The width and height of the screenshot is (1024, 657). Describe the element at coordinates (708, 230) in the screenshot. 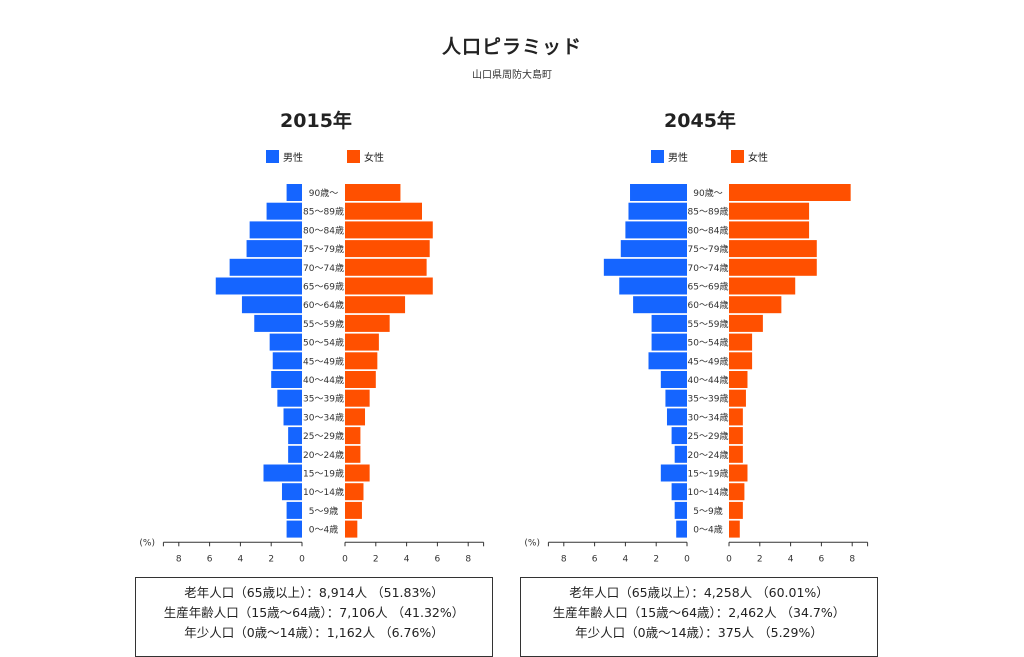

I see `age-label: 80～84歳` at that location.